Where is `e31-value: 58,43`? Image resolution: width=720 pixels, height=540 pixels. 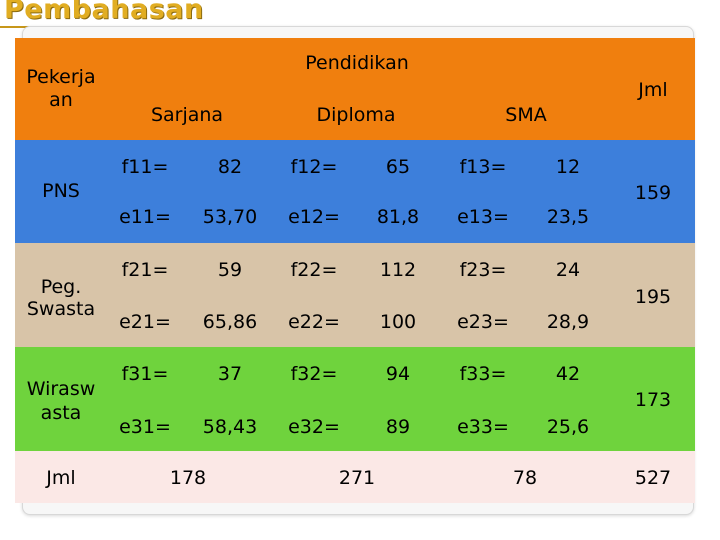
e31-value: 58,43 is located at coordinates (230, 427).